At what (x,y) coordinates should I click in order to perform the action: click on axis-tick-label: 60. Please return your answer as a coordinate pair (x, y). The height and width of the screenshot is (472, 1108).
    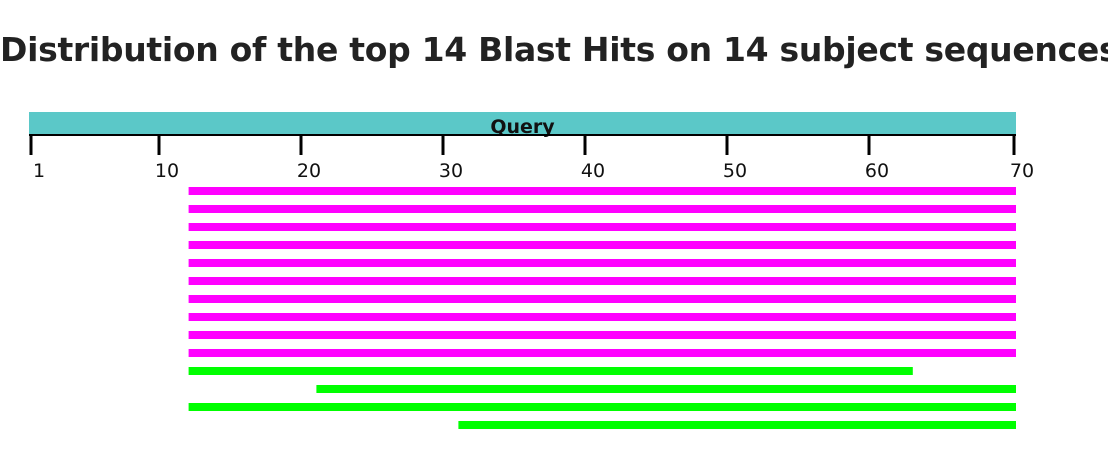
    Looking at the image, I should click on (877, 171).